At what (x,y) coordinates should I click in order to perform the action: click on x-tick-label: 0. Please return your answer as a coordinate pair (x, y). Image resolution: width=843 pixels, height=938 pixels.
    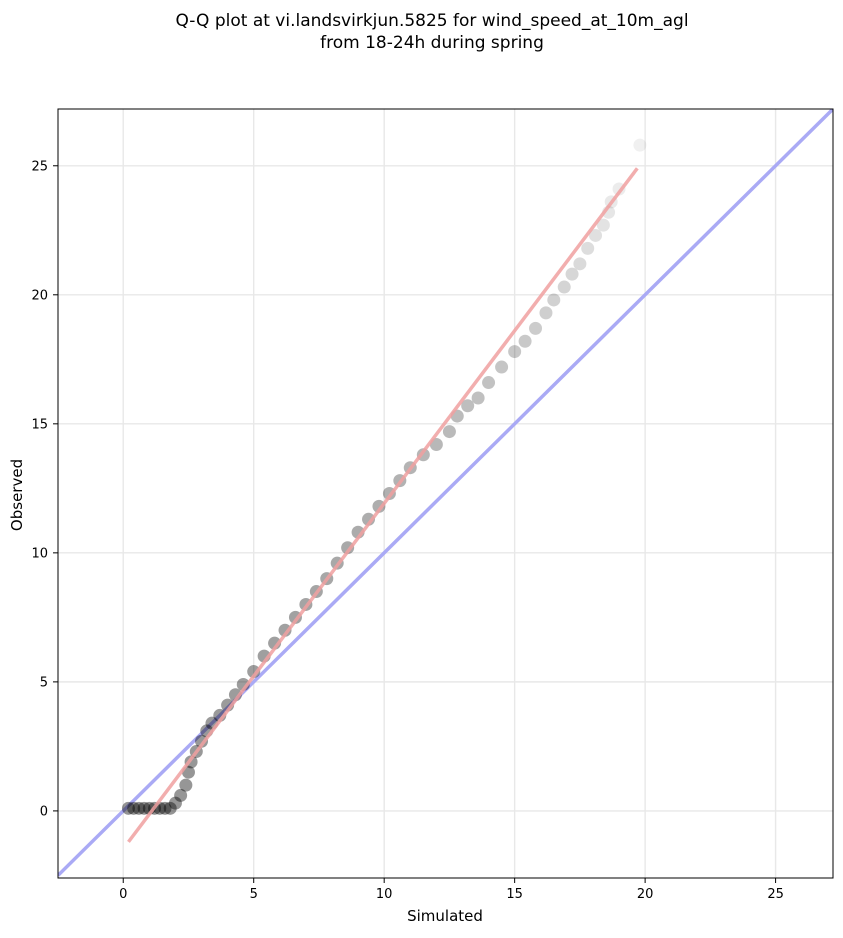
    Looking at the image, I should click on (123, 894).